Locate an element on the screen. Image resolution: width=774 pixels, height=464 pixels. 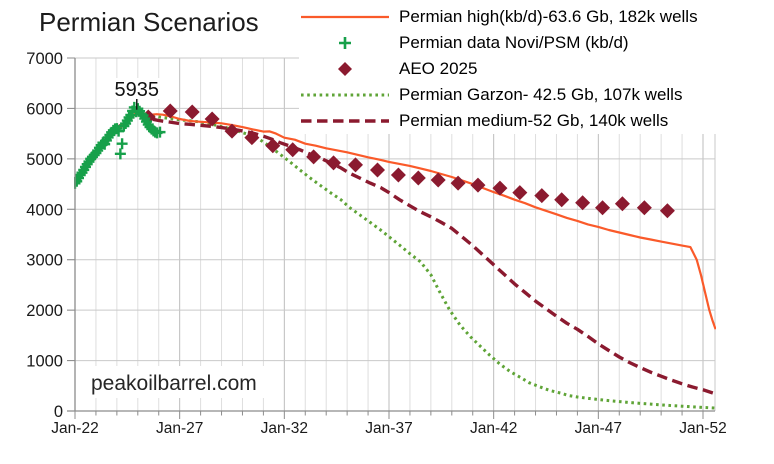
legend-item: Permian high(kb/d)-63.6 Gb, 182k wells is located at coordinates (535, 17).